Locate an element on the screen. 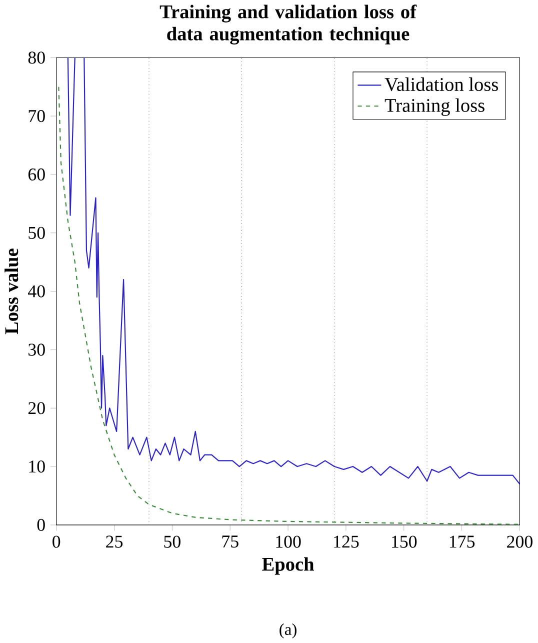  x-tick-label: 75 is located at coordinates (230, 542).